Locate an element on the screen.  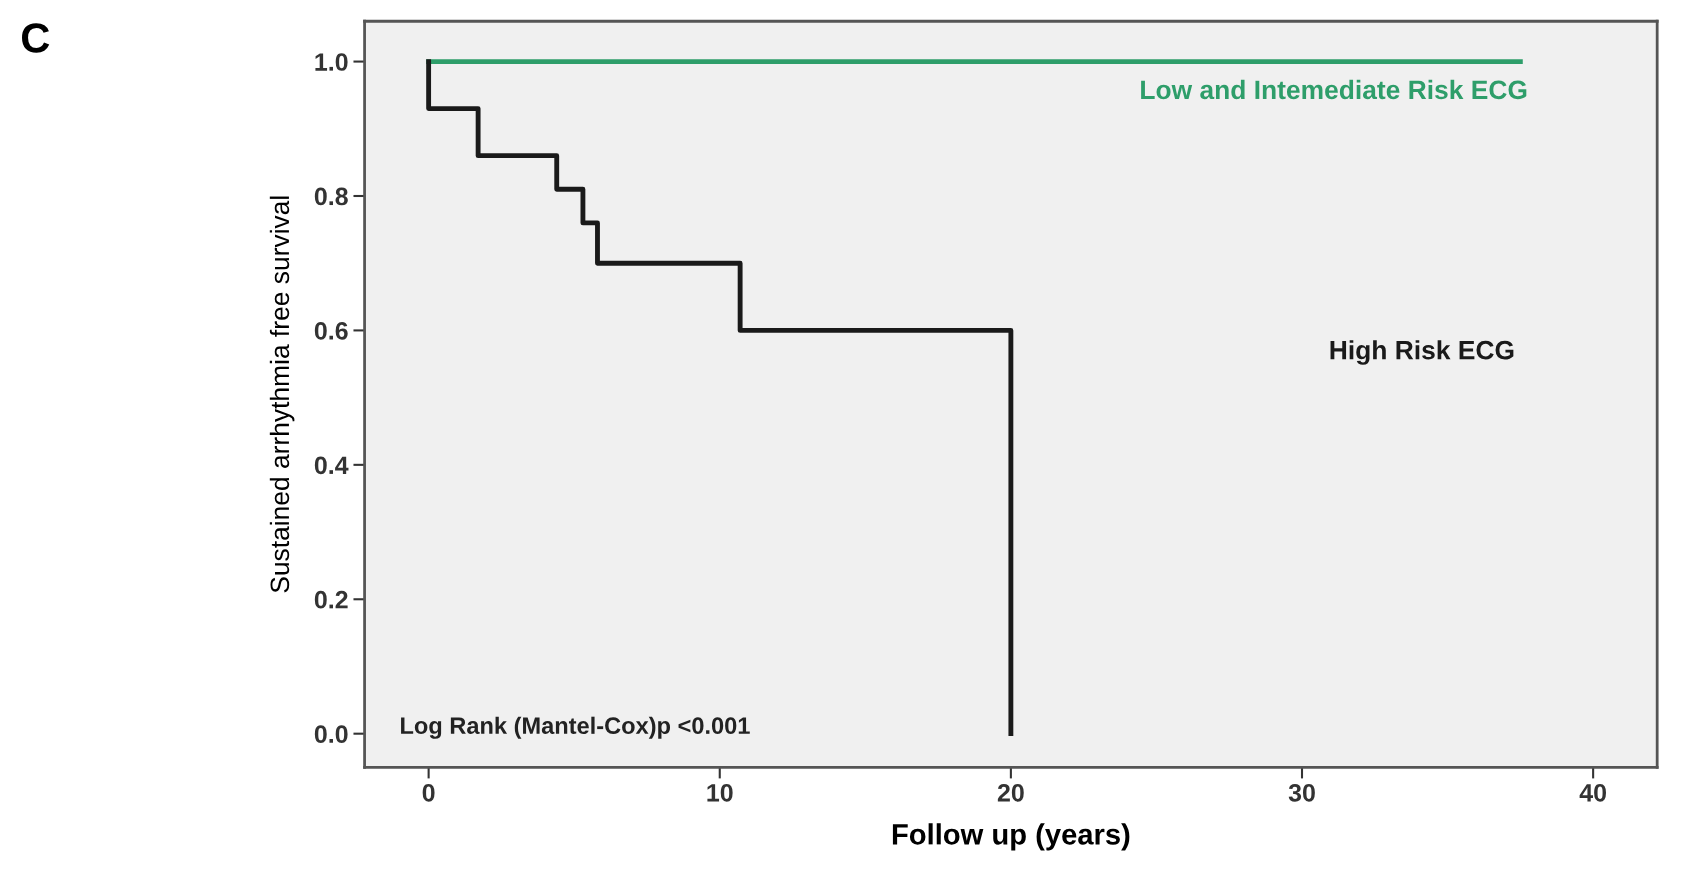
x-axis-title: Follow up (years) is located at coordinates (1011, 837).